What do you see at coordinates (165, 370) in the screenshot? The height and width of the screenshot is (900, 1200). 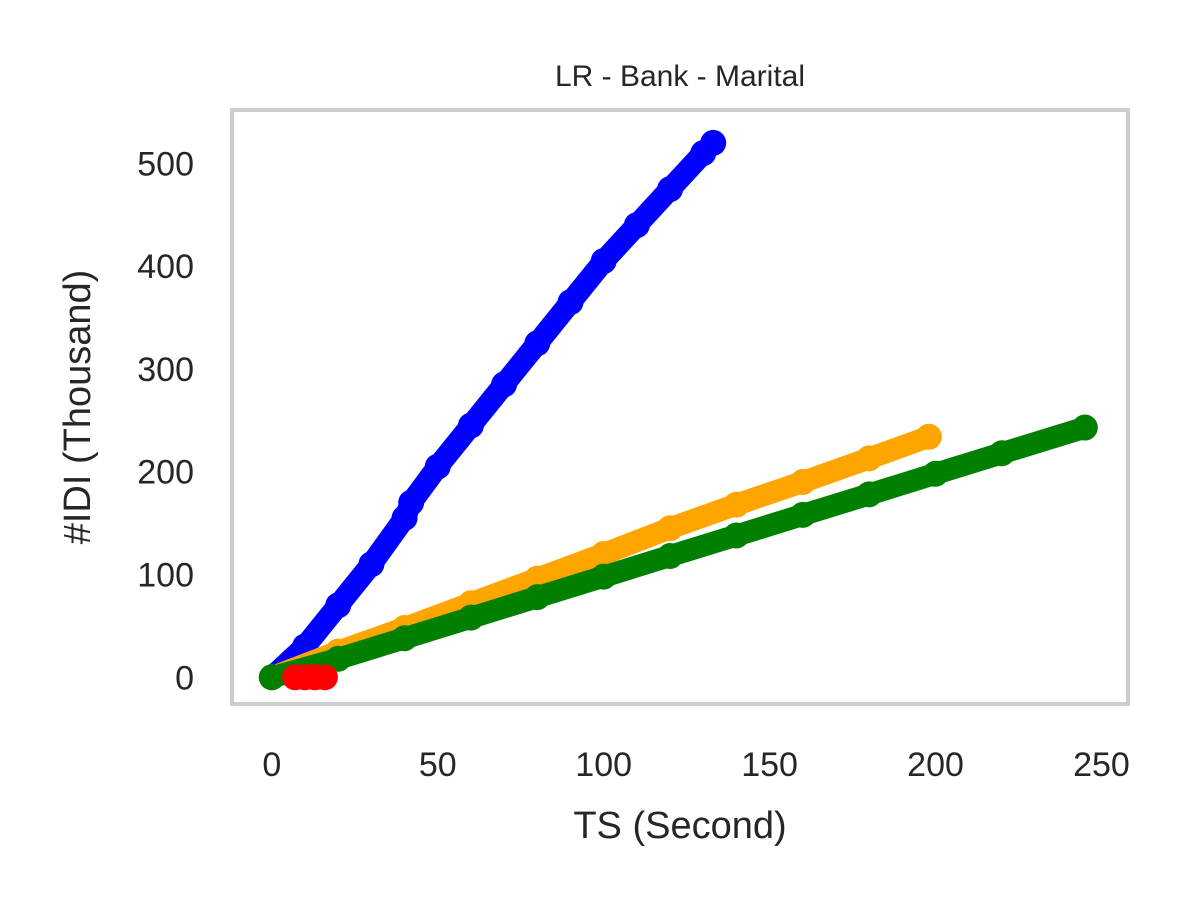 I see `y-tick-label: 300` at bounding box center [165, 370].